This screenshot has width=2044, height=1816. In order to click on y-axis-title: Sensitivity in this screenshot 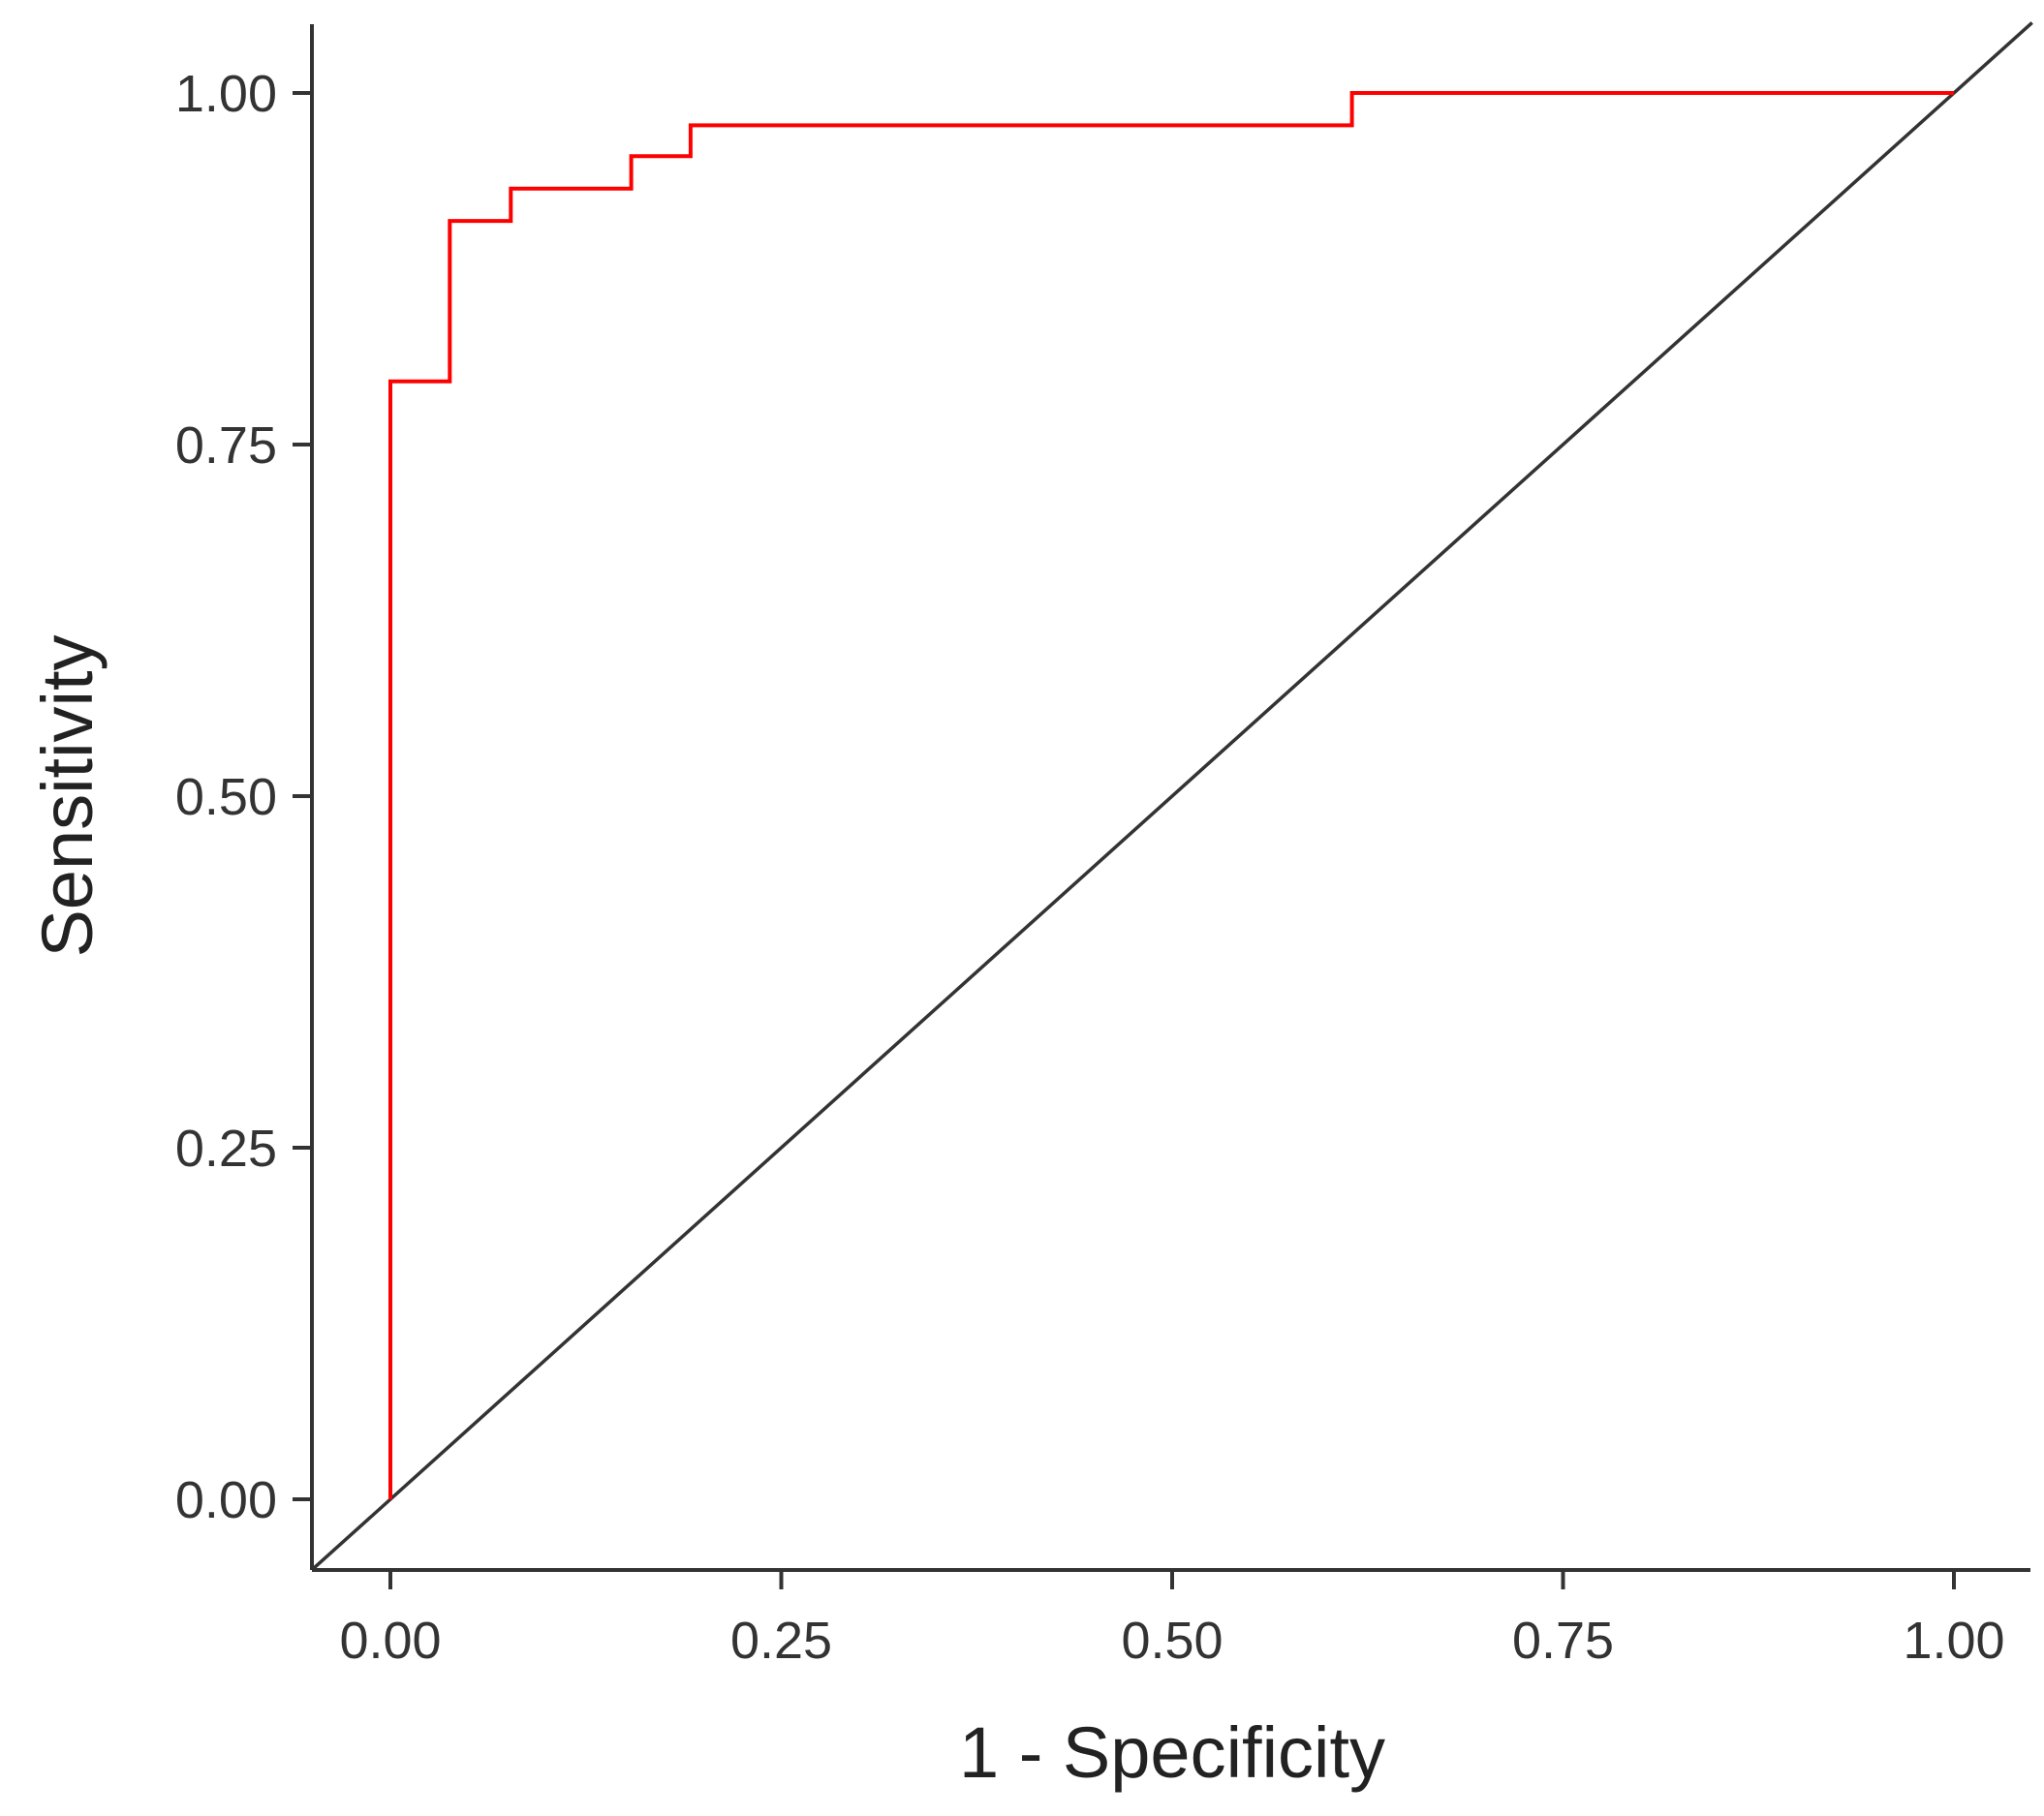, I will do `click(67, 795)`.